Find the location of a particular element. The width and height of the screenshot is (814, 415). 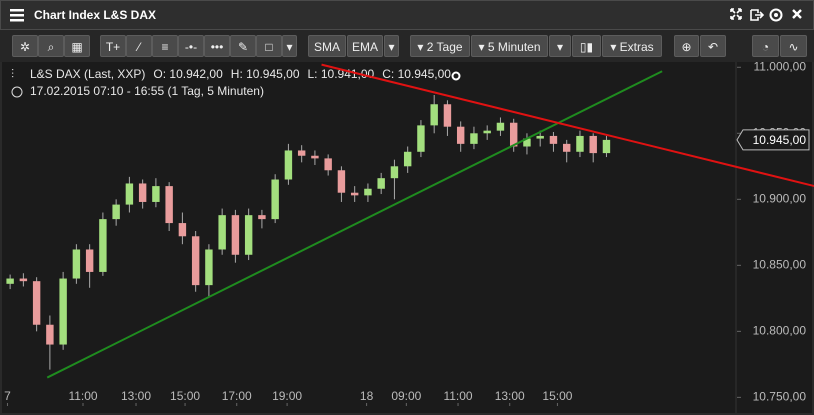

quote-value: L: 10.941,00 is located at coordinates (341, 74).